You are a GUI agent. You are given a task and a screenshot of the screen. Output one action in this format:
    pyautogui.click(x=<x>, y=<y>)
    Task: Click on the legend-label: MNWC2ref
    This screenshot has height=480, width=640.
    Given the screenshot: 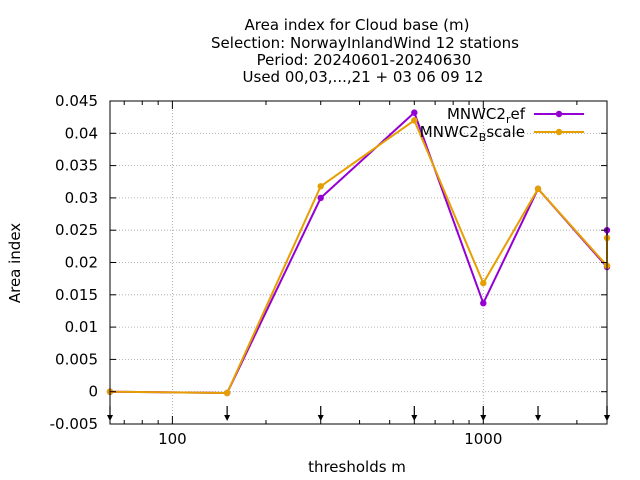 What is the action you would take?
    pyautogui.click(x=486, y=115)
    